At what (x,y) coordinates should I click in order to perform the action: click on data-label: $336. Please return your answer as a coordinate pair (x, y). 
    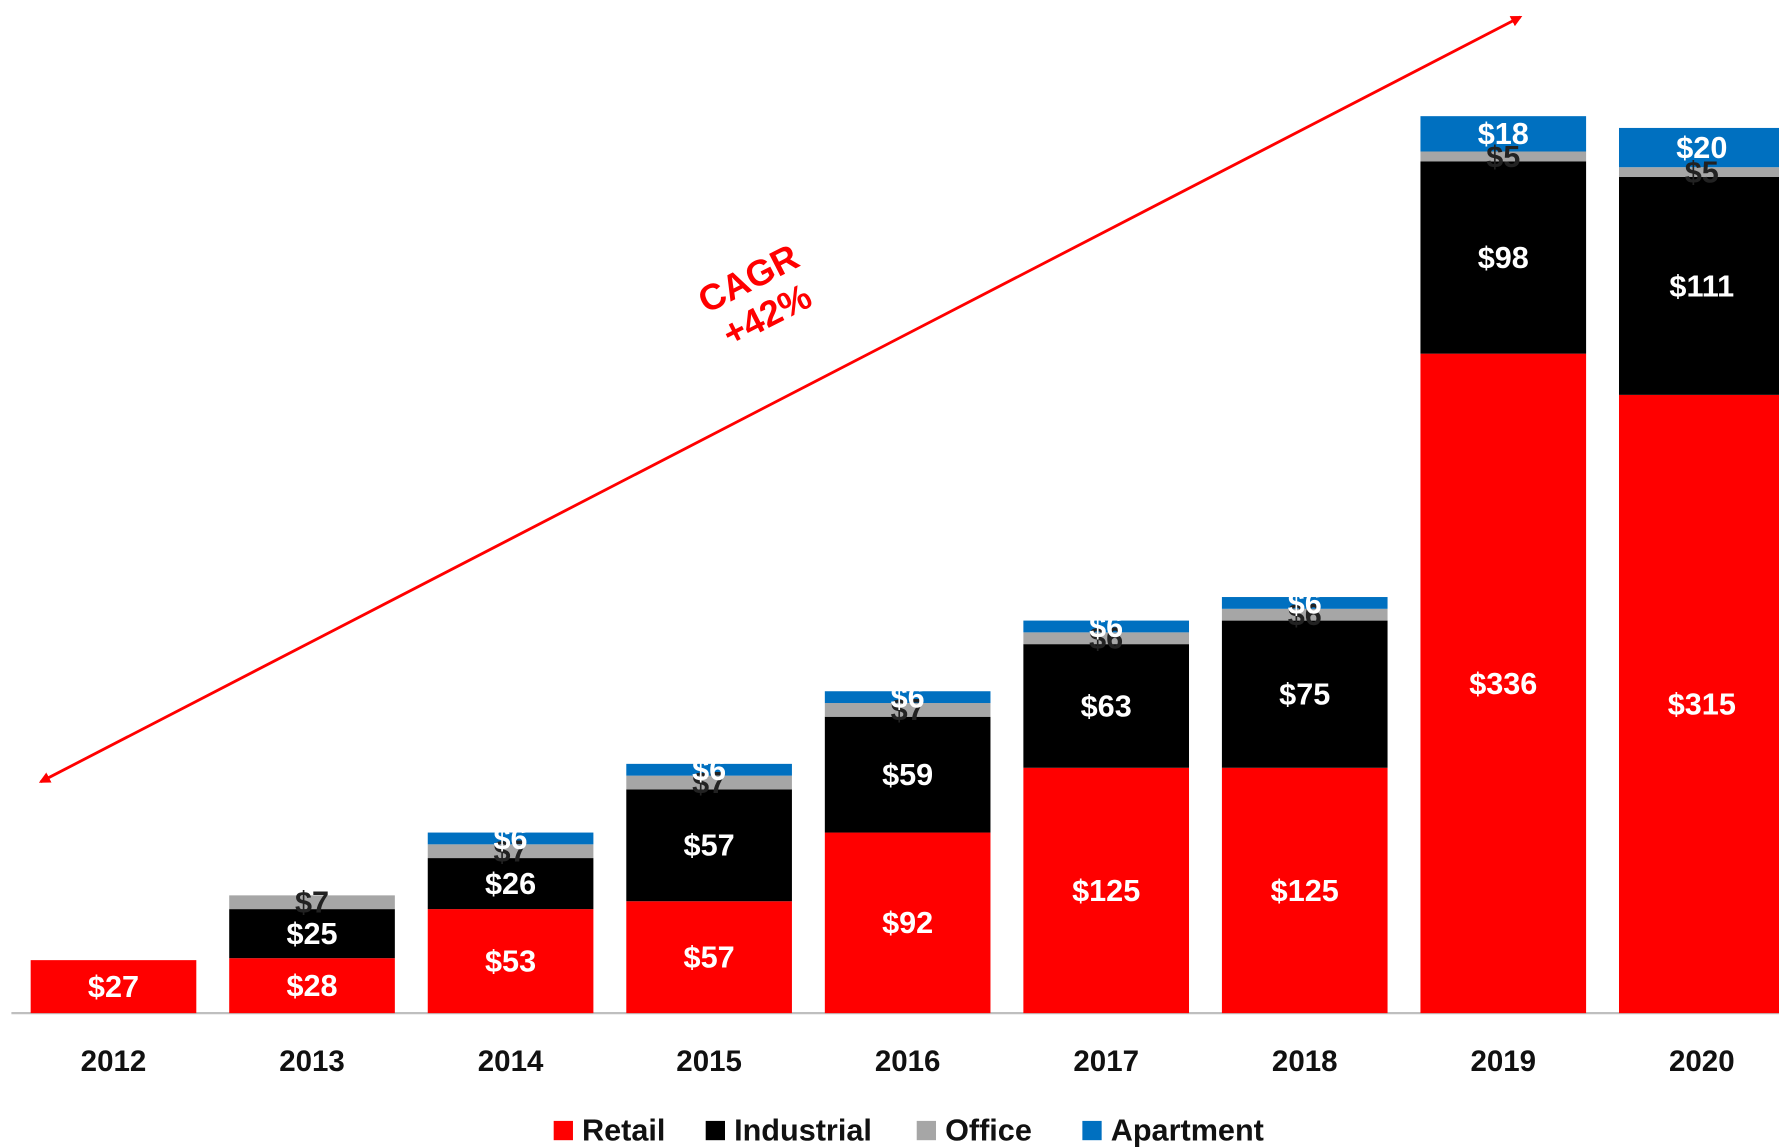
    Looking at the image, I should click on (1503, 684).